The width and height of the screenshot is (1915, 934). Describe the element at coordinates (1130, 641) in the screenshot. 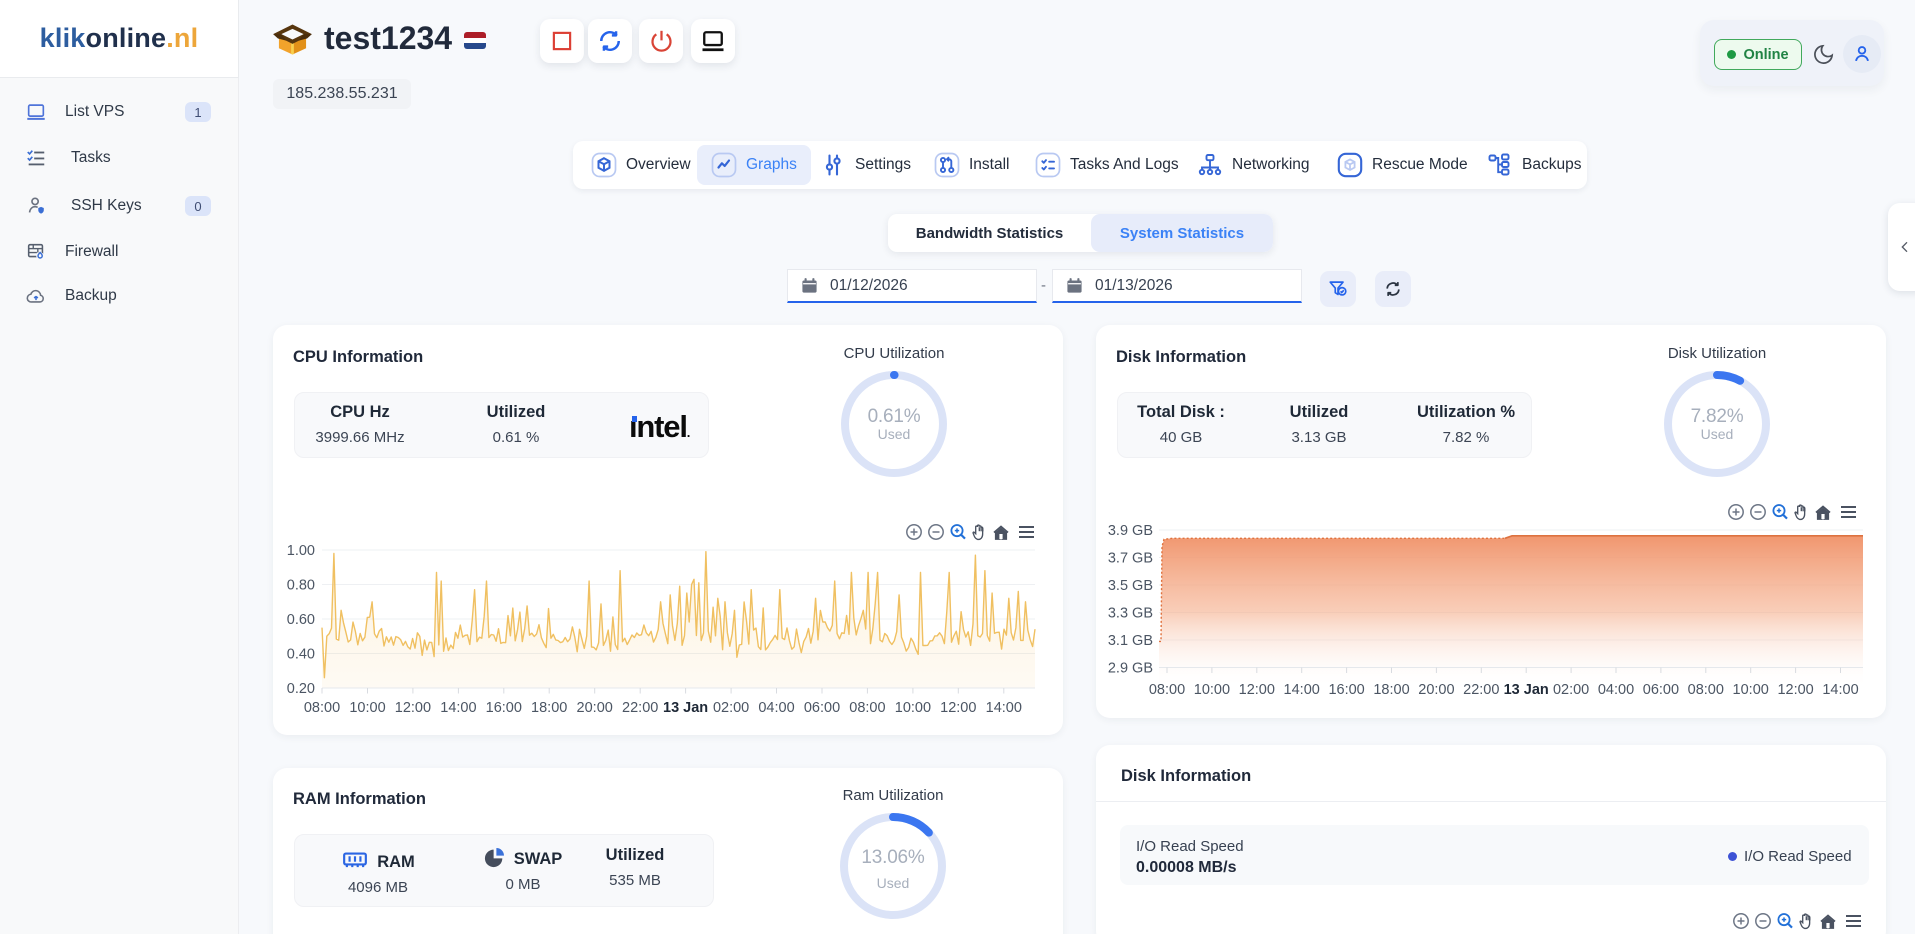

I see `svg-text: 3.1 GB` at that location.